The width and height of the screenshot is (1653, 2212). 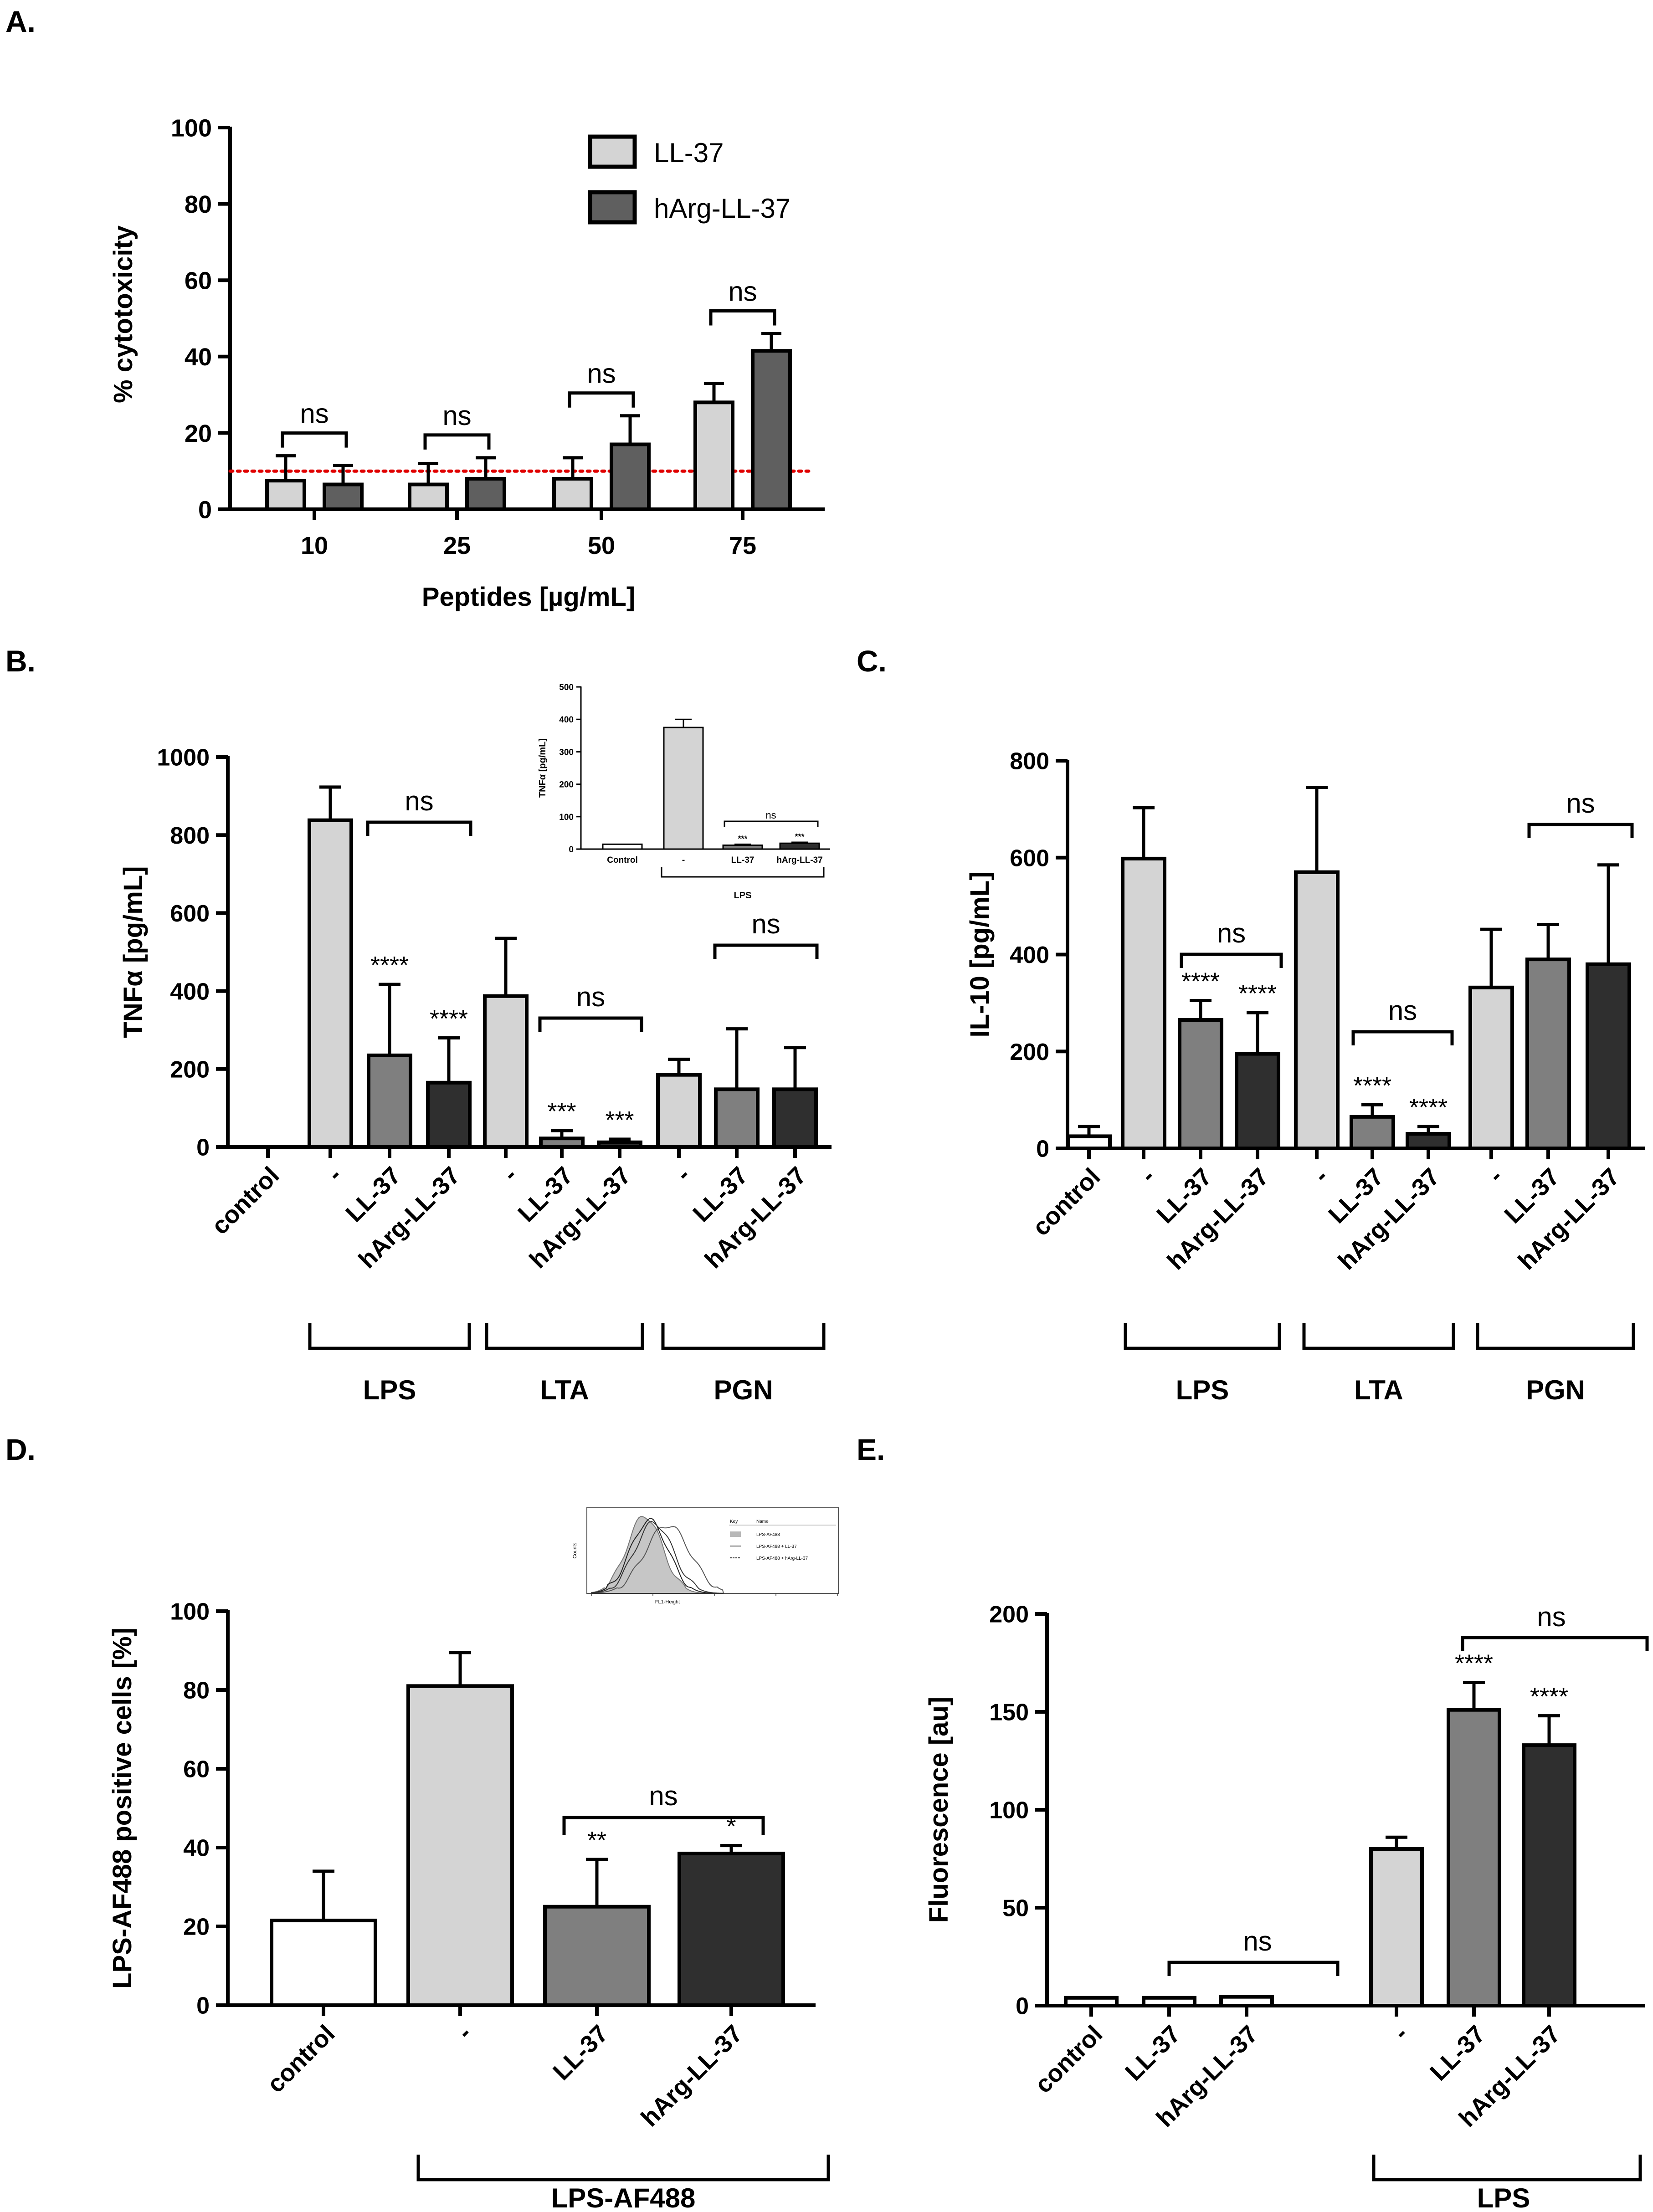 What do you see at coordinates (736, 1534) in the screenshot?
I see `inset-legend-key` at bounding box center [736, 1534].